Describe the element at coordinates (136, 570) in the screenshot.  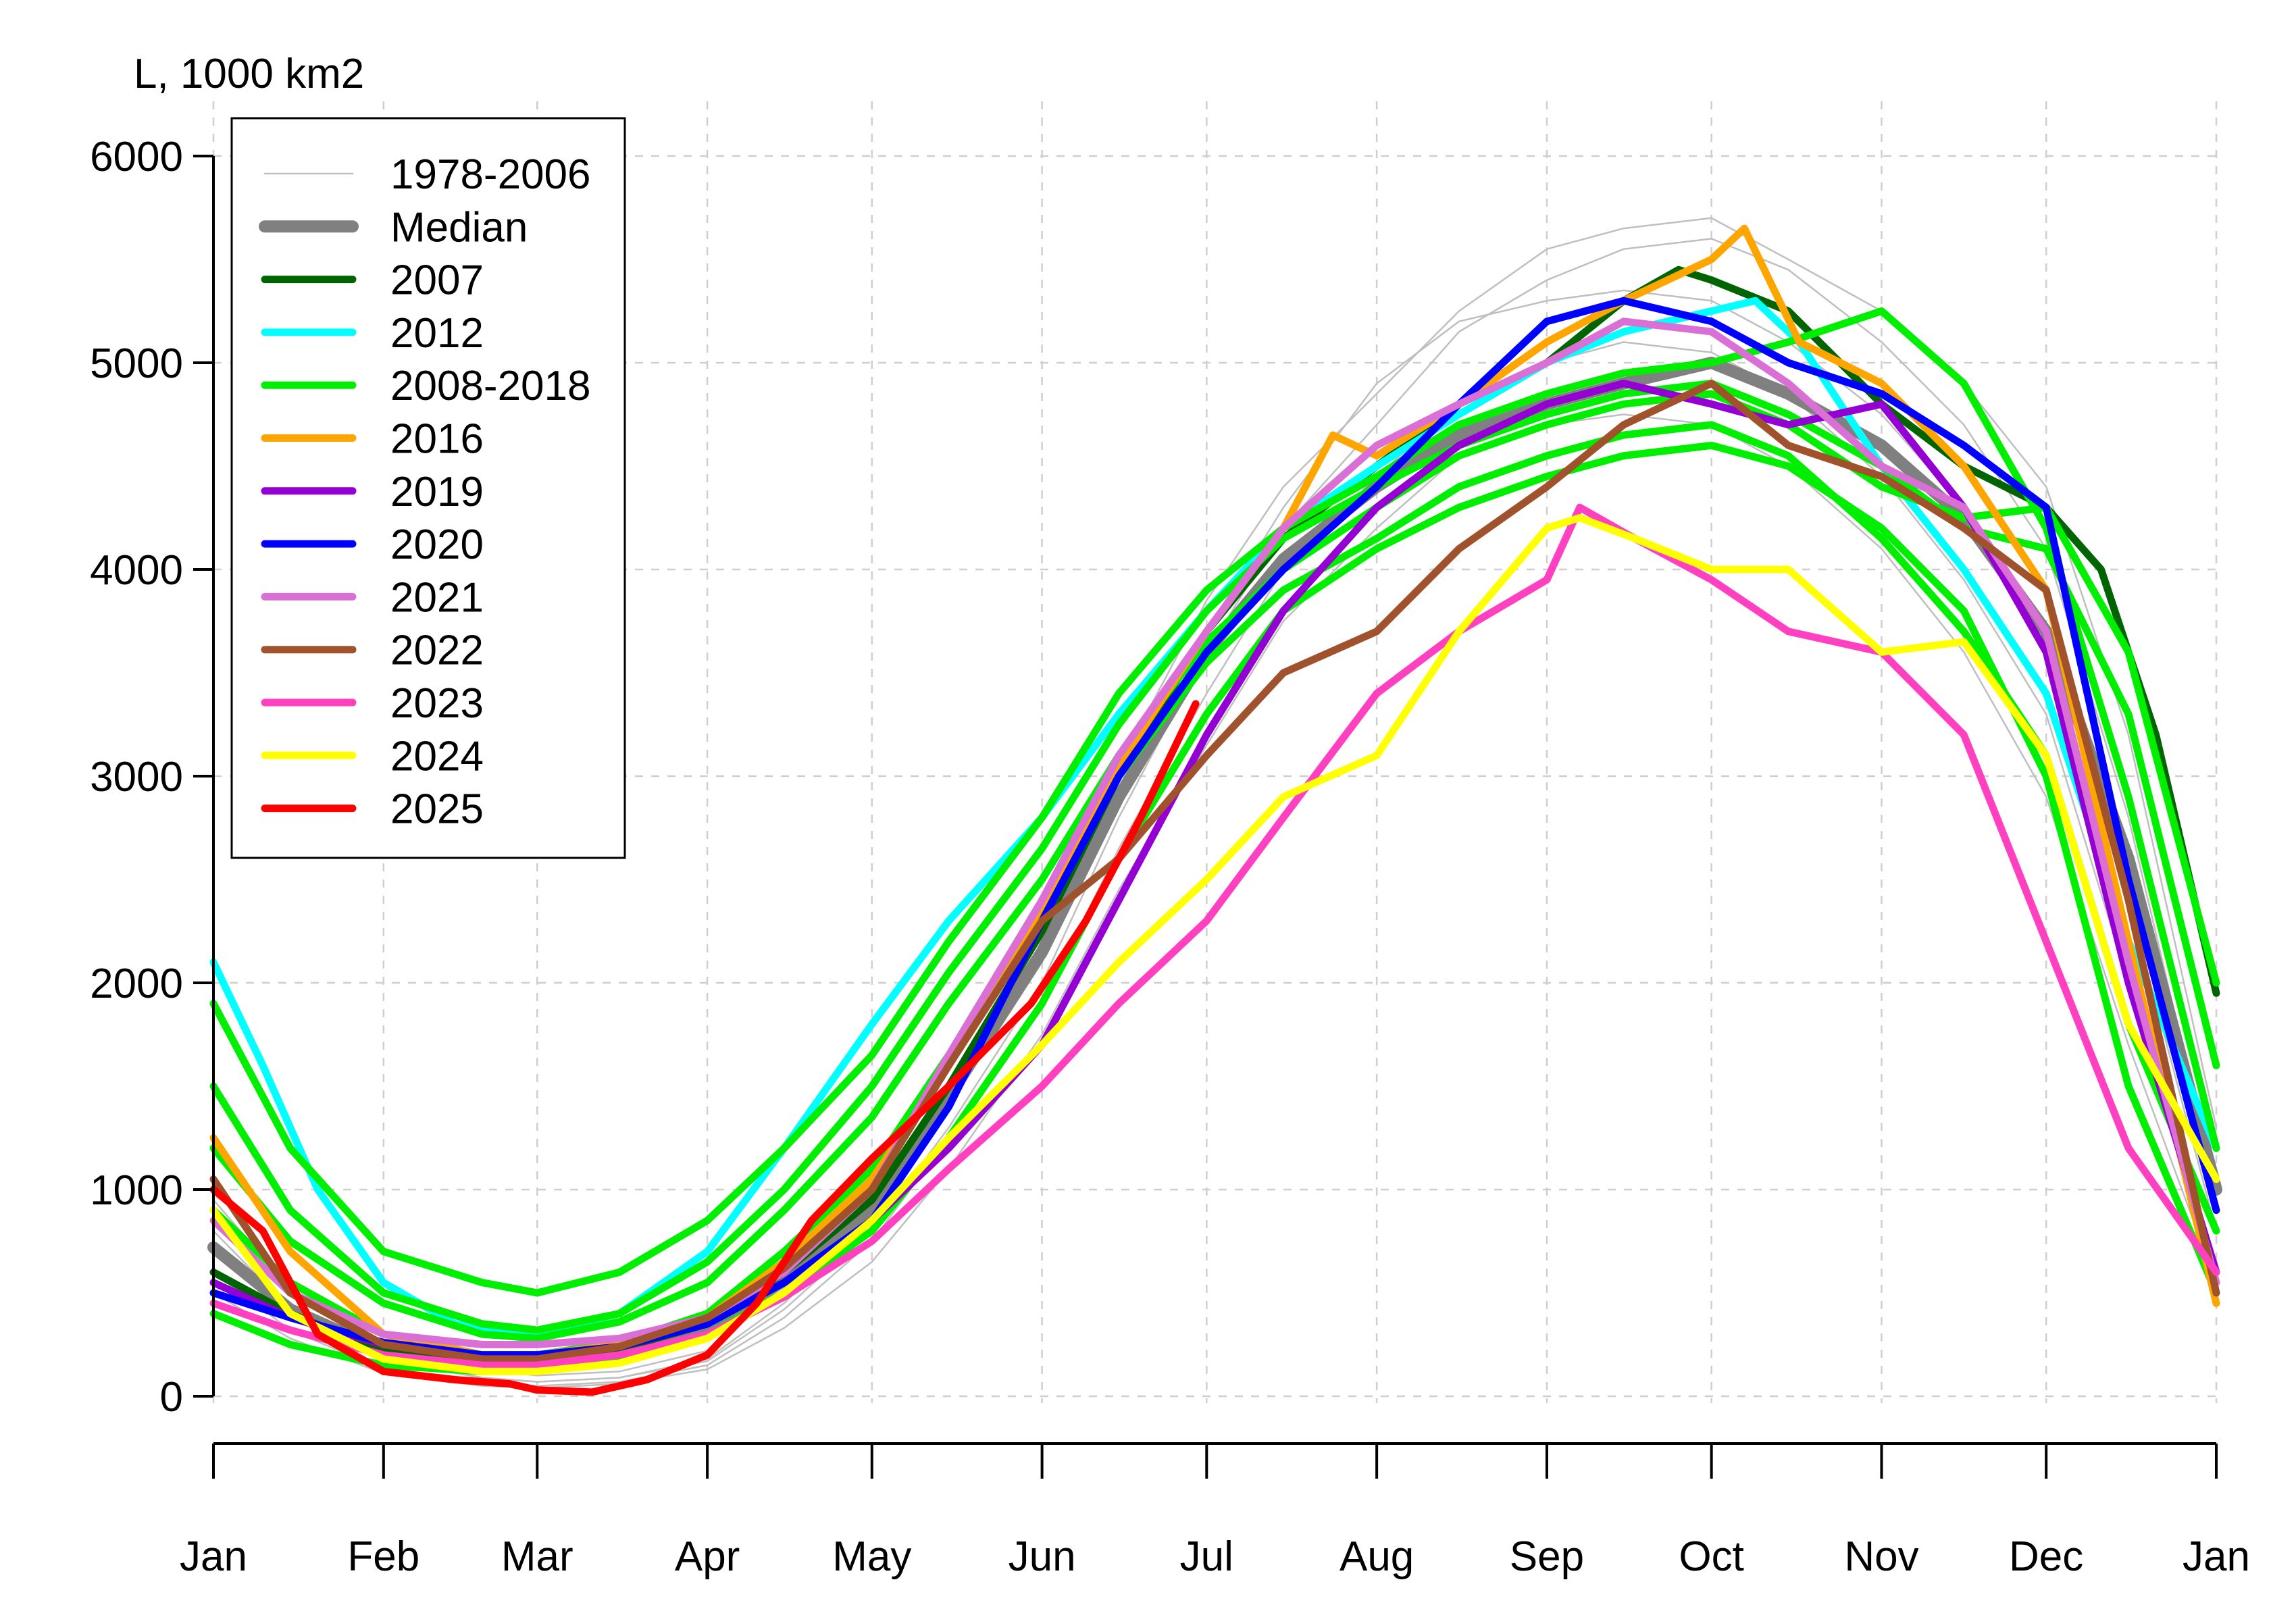
I see `y-tick-label: 4000` at that location.